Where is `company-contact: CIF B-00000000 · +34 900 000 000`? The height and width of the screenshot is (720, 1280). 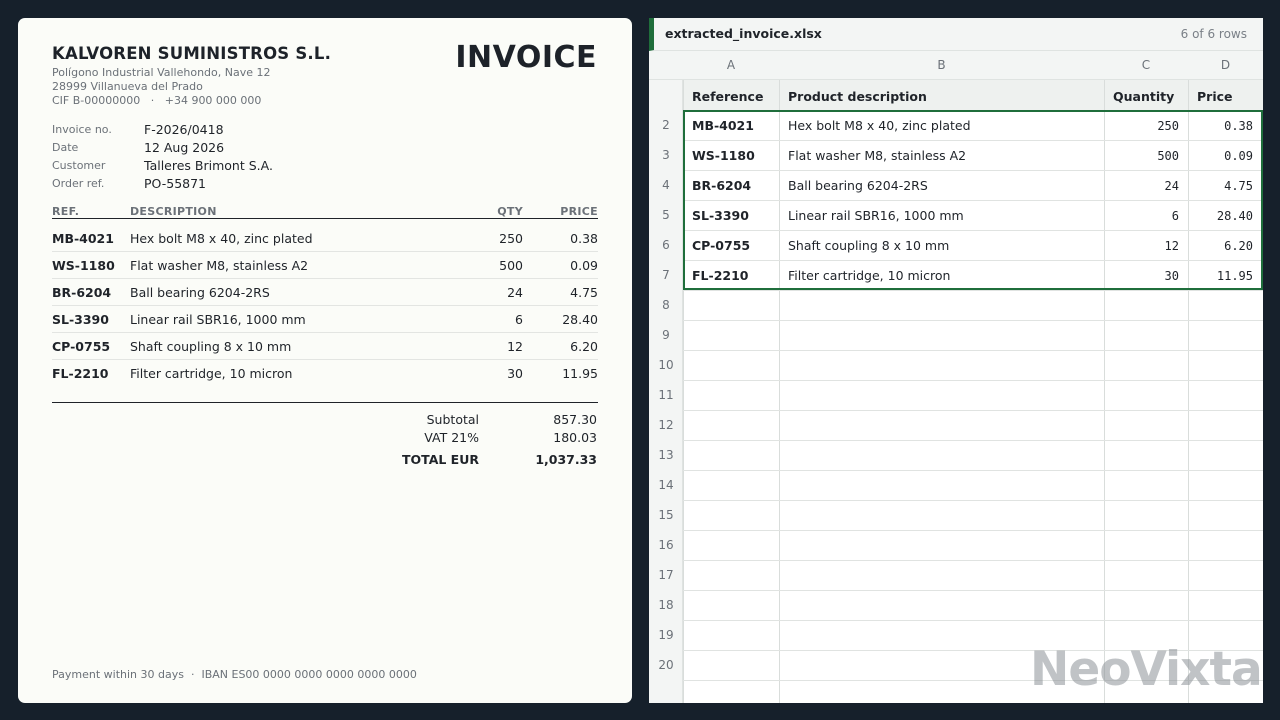 company-contact: CIF B-00000000 · +34 900 000 000 is located at coordinates (156, 100).